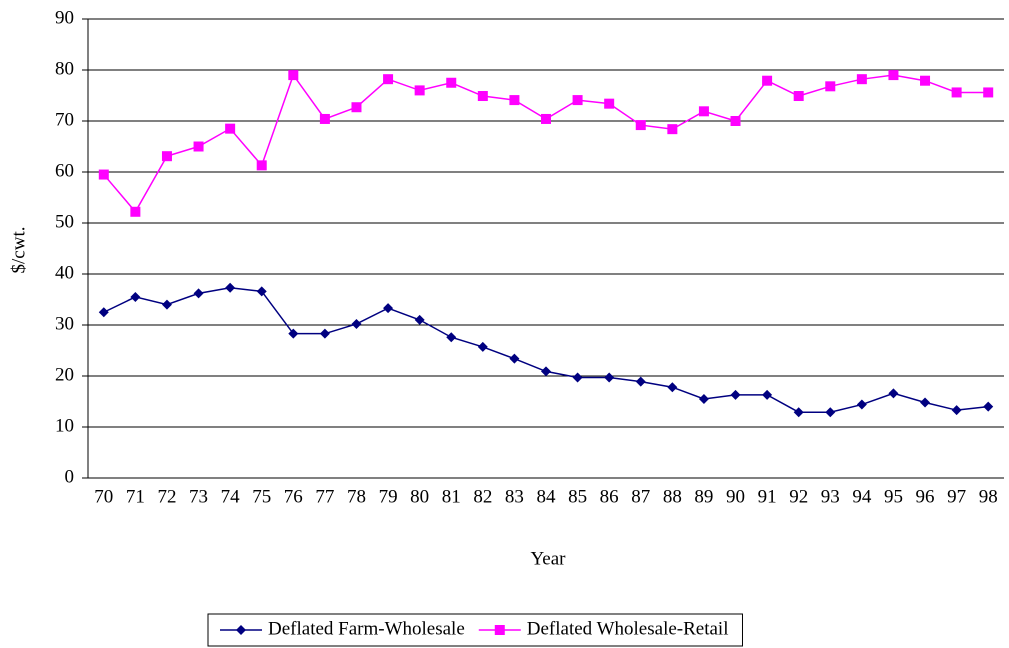 The width and height of the screenshot is (1009, 648). Describe the element at coordinates (640, 496) in the screenshot. I see `x-tick-label: 87` at that location.